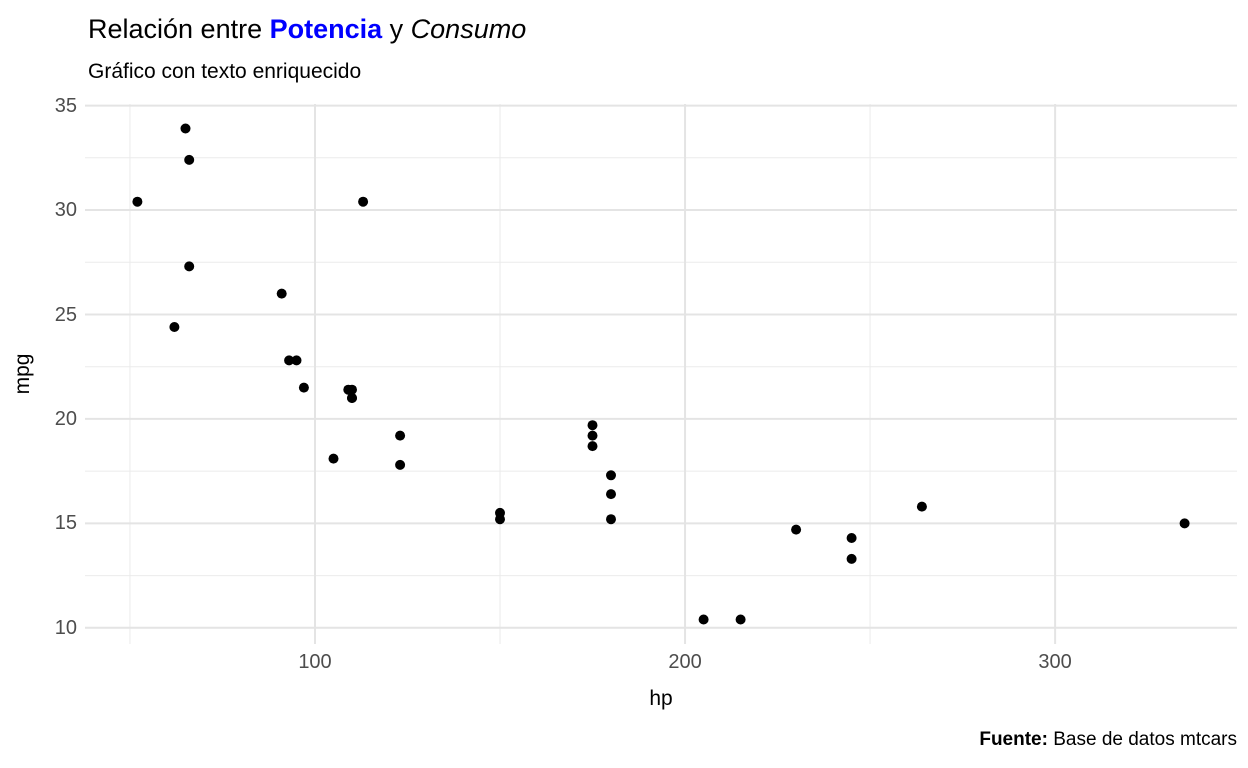 The height and width of the screenshot is (768, 1248). What do you see at coordinates (65, 210) in the screenshot?
I see `y-tick-label: 30` at bounding box center [65, 210].